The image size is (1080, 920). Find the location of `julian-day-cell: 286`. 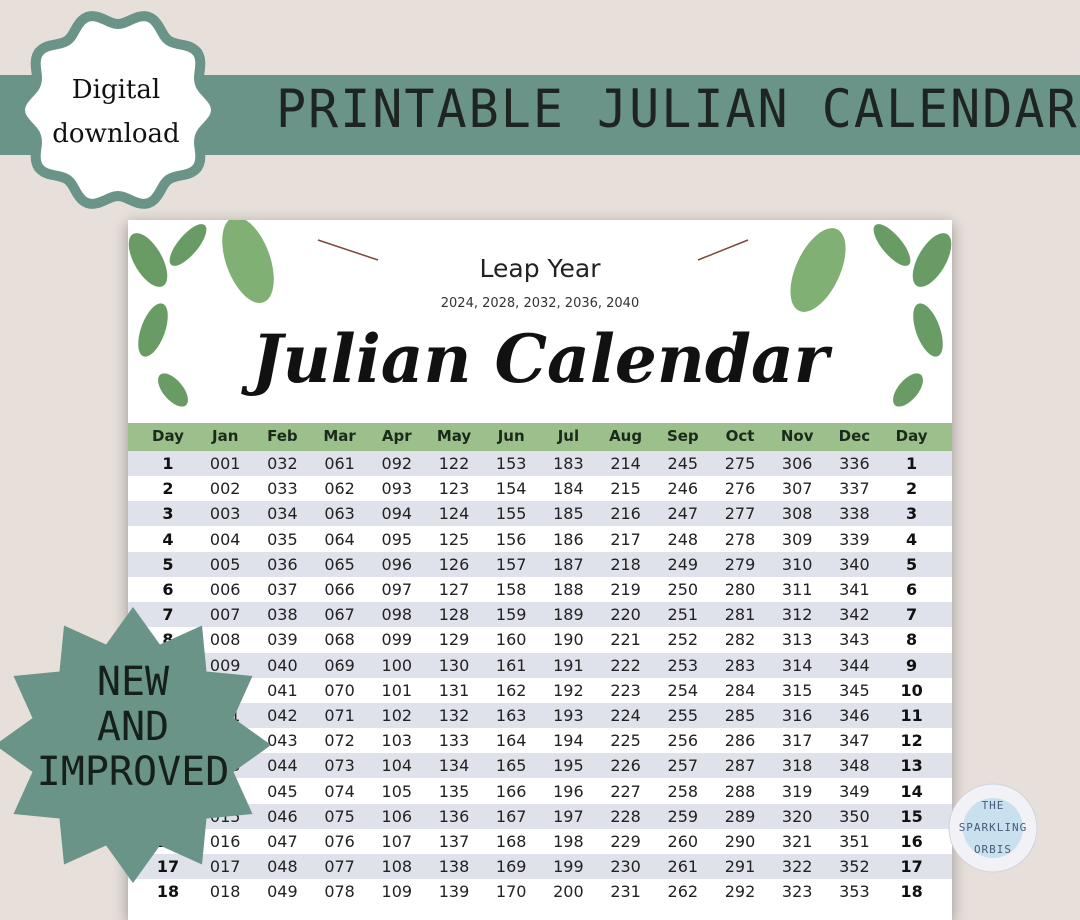

julian-day-cell: 286 is located at coordinates (740, 741).